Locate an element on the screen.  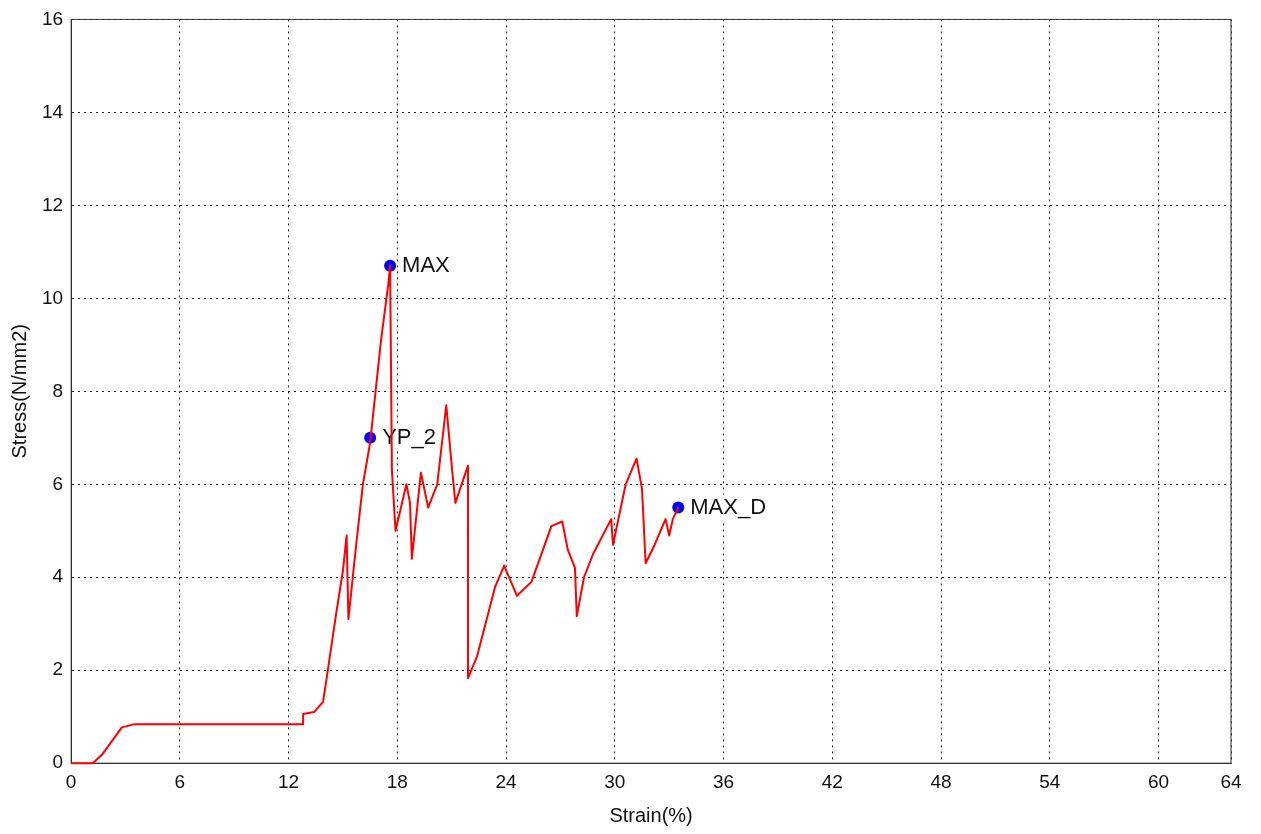
x-tick-label: 42 is located at coordinates (832, 781).